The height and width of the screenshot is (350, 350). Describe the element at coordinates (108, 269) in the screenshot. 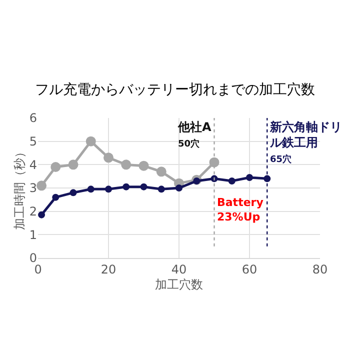

I see `x-tick-label: 20` at that location.